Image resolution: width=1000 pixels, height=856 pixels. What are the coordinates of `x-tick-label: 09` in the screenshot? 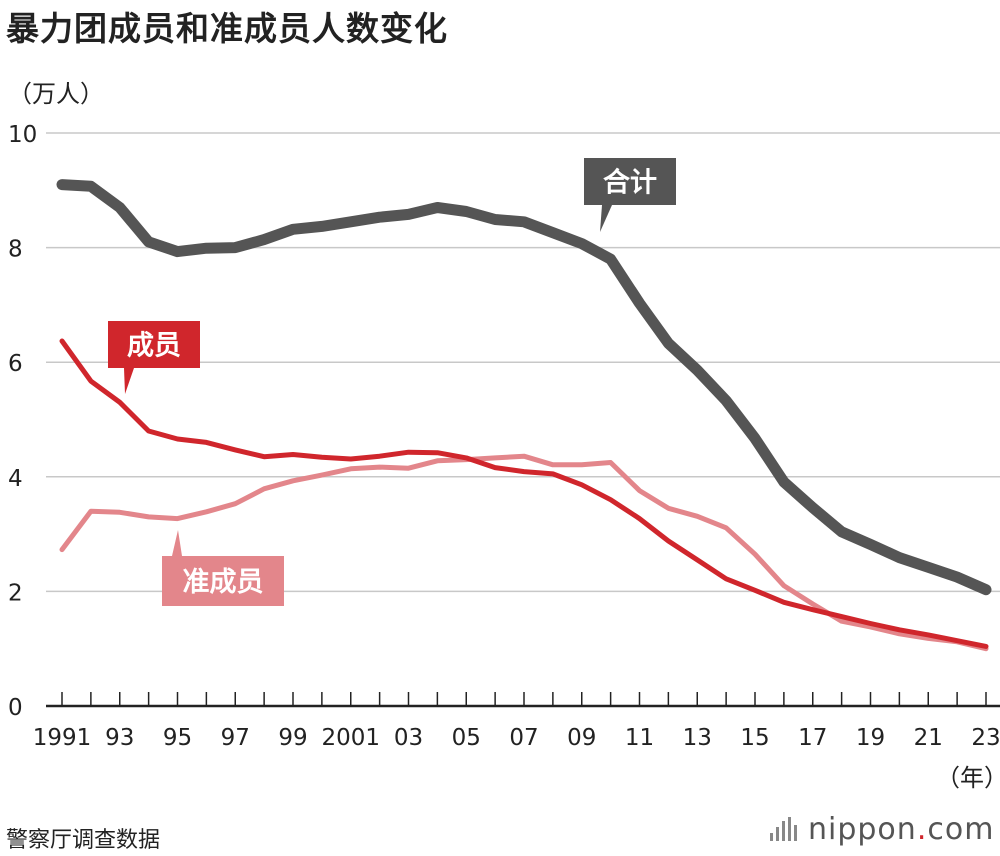 It's located at (581, 738).